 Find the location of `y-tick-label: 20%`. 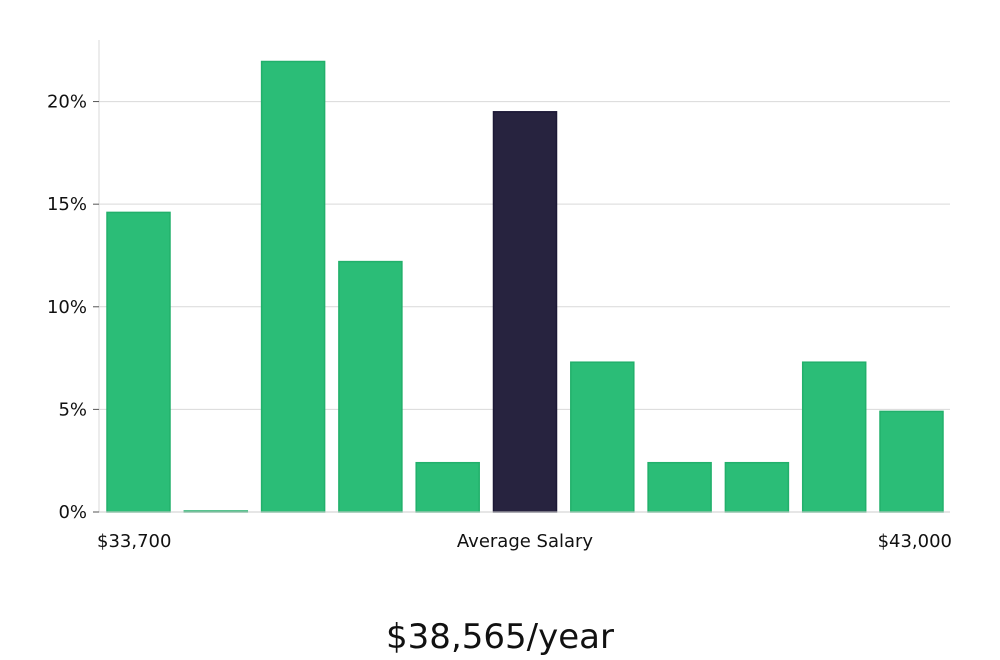

y-tick-label: 20% is located at coordinates (67, 102).